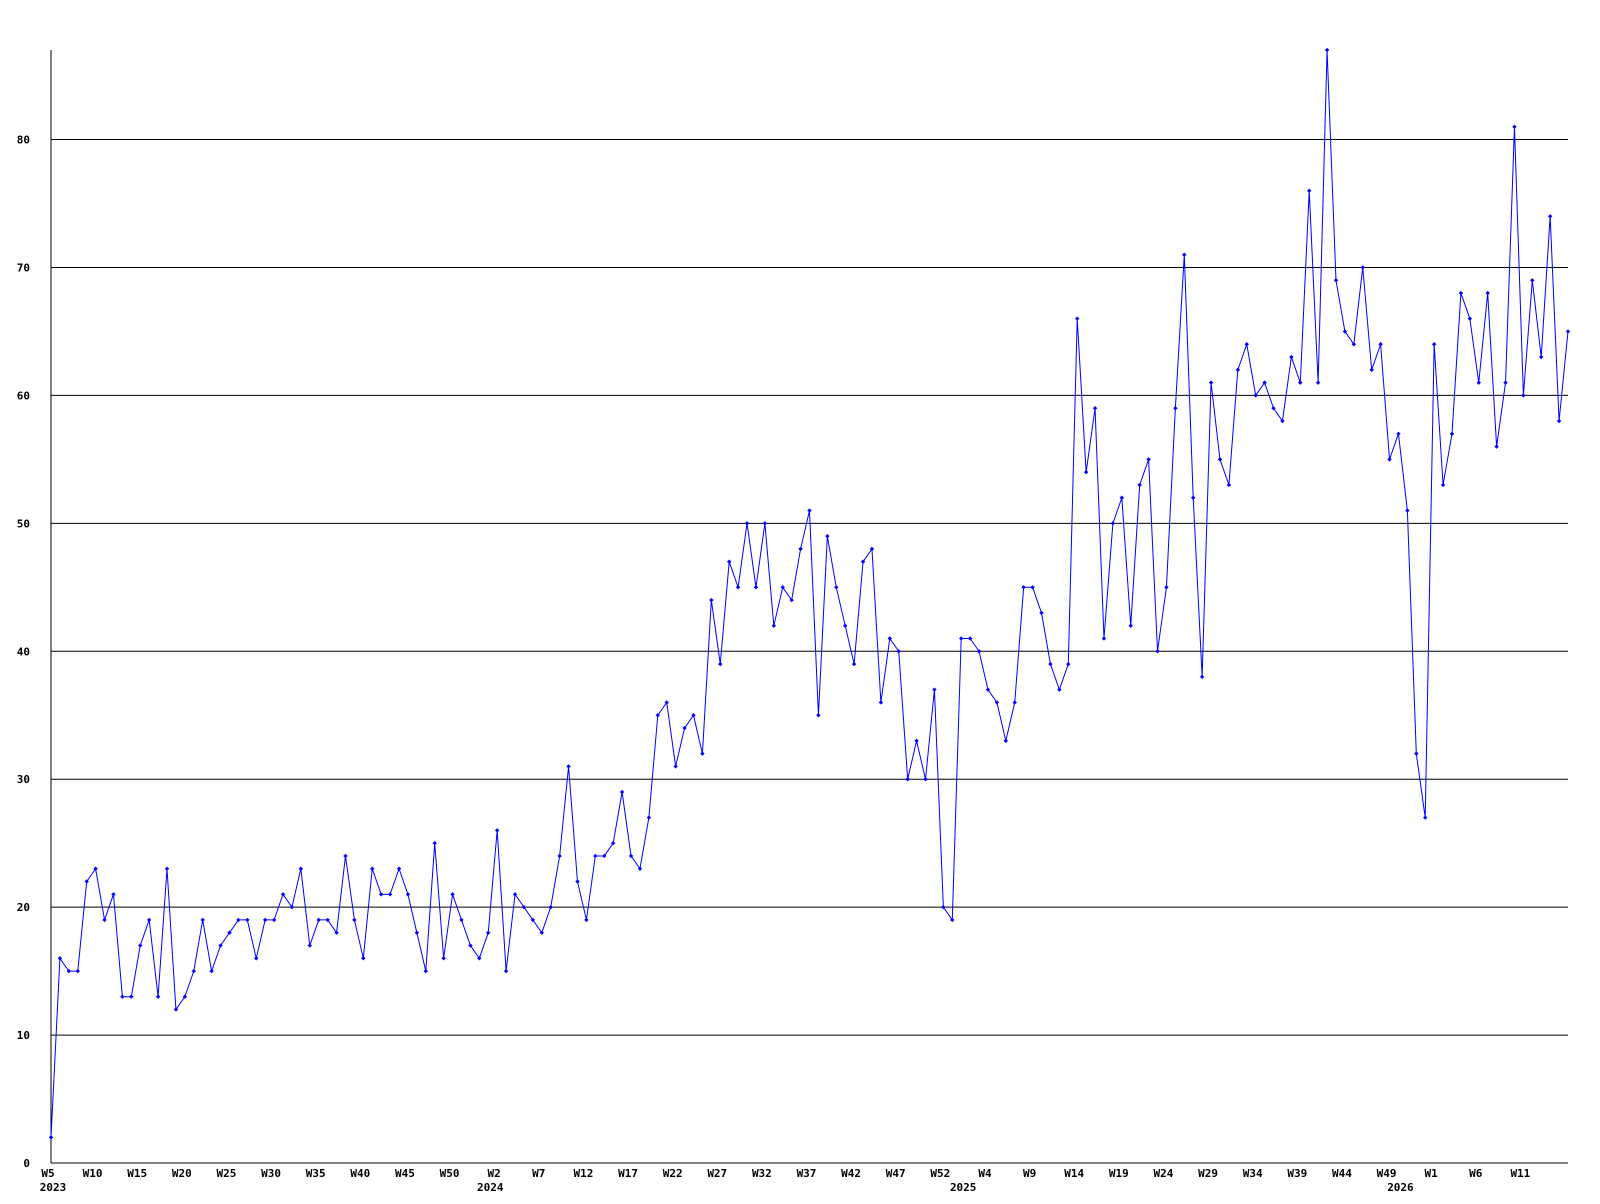  I want to click on x-tick-label: W6, so click(1476, 1173).